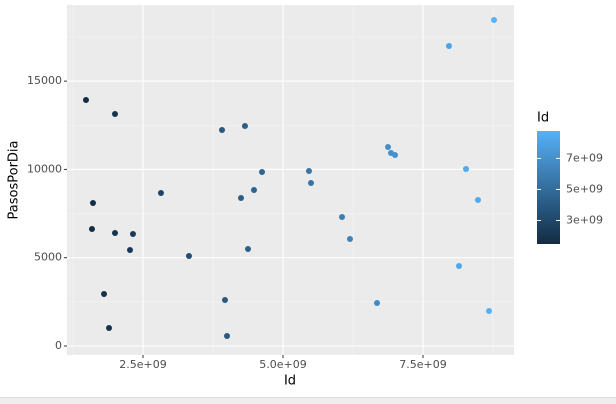 The image size is (616, 404). Describe the element at coordinates (308, 400) in the screenshot. I see `bottom-bar` at that location.